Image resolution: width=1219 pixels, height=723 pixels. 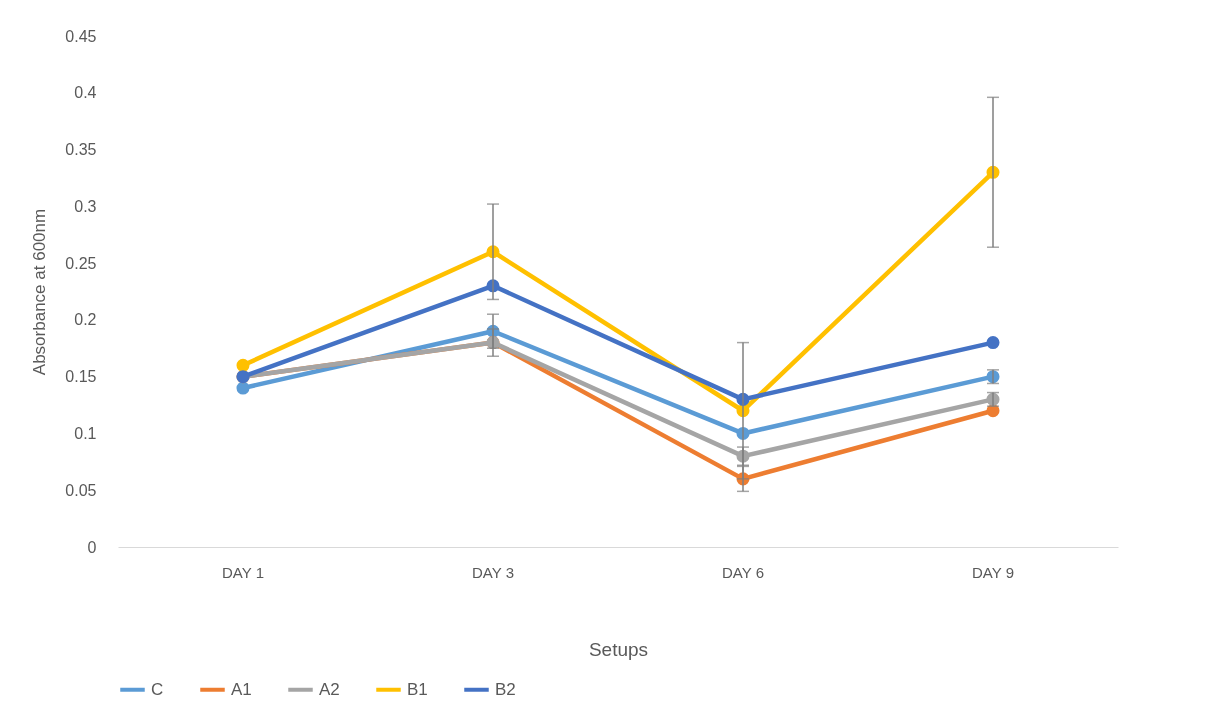 What do you see at coordinates (618, 649) in the screenshot?
I see `x-axis-title: Setups` at bounding box center [618, 649].